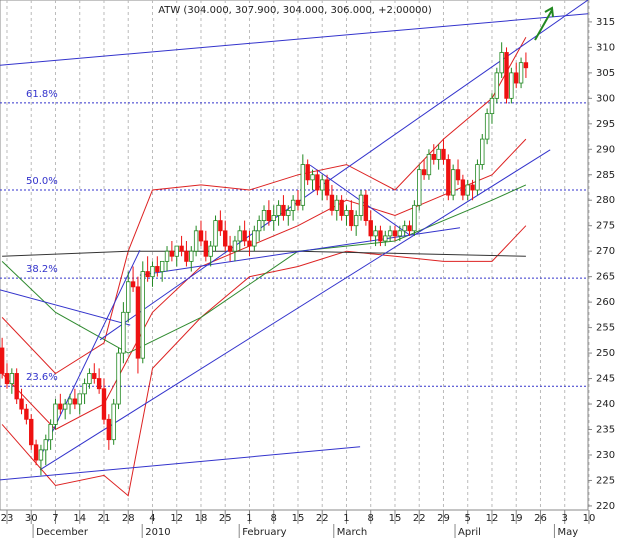 This screenshot has width=640, height=542. What do you see at coordinates (605, 430) in the screenshot?
I see `y-tick-label: 235` at bounding box center [605, 430].